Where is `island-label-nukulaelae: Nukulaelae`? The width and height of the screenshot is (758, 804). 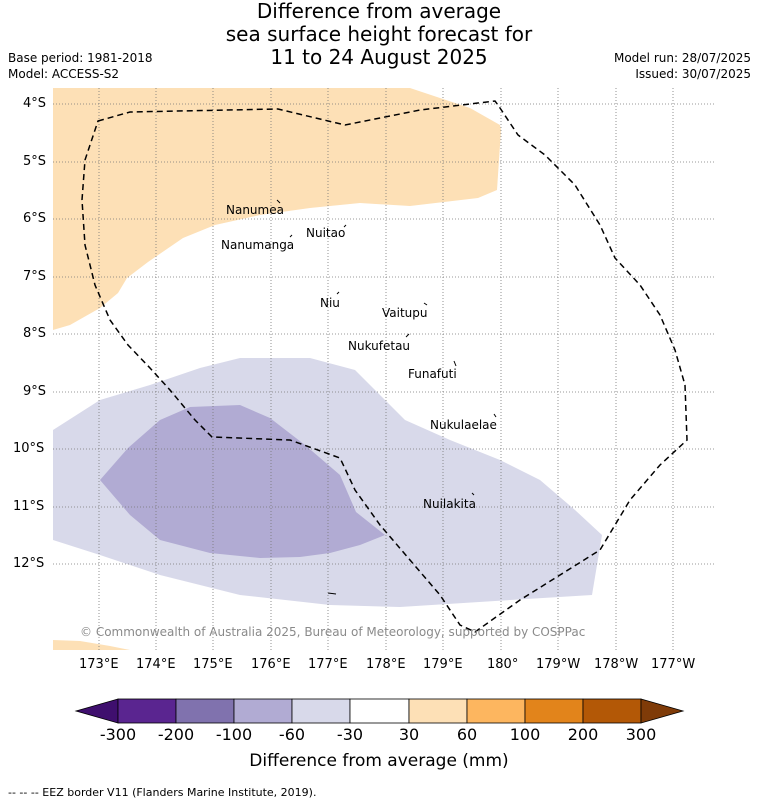
island-label-nukulaelae: Nukulaelae is located at coordinates (463, 425).